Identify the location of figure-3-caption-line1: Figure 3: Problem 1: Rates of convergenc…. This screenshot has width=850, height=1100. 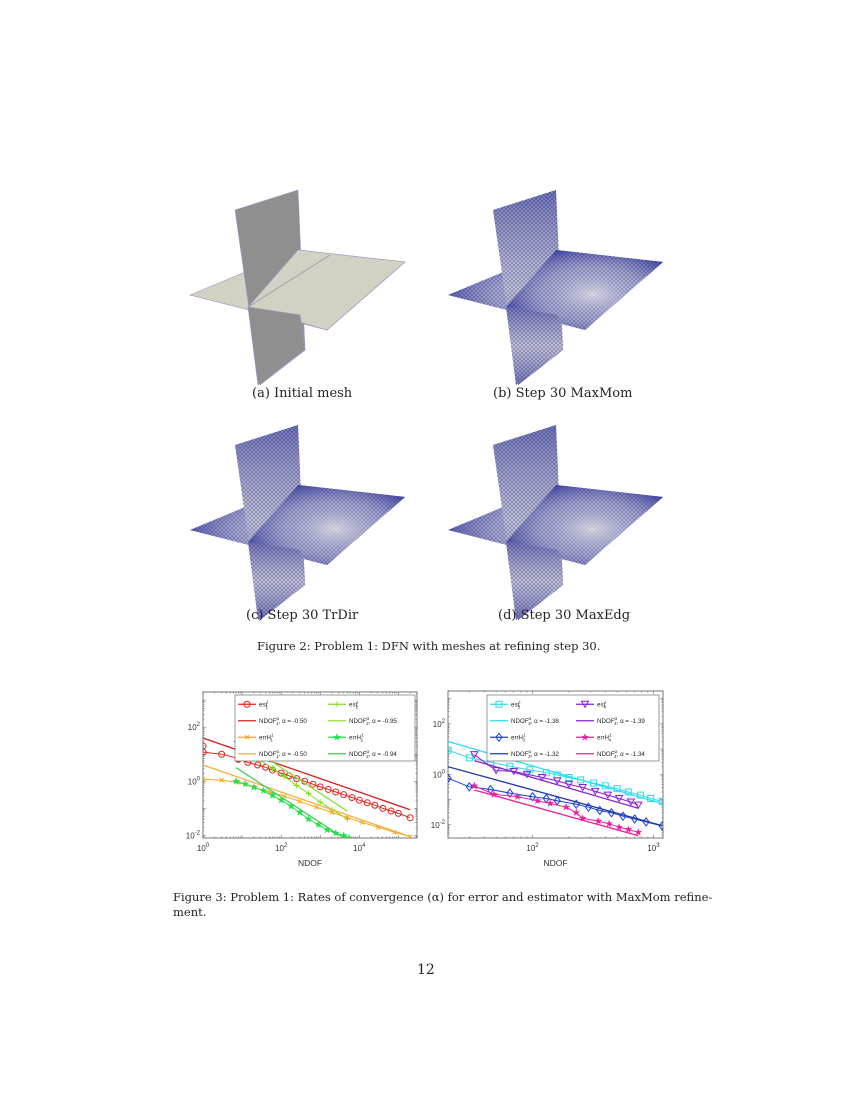
(443, 897).